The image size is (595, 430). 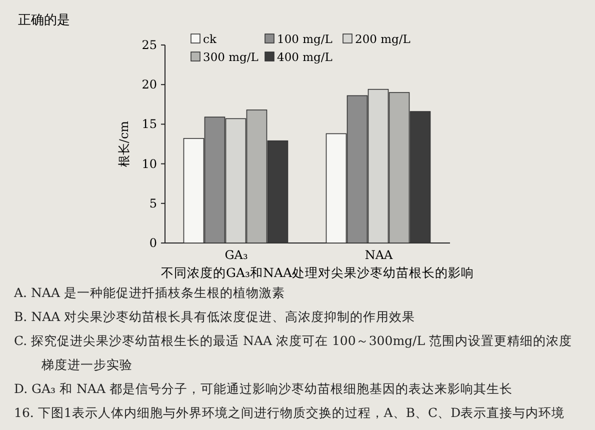 I want to click on legend-label: 200 mg/L, so click(x=383, y=39).